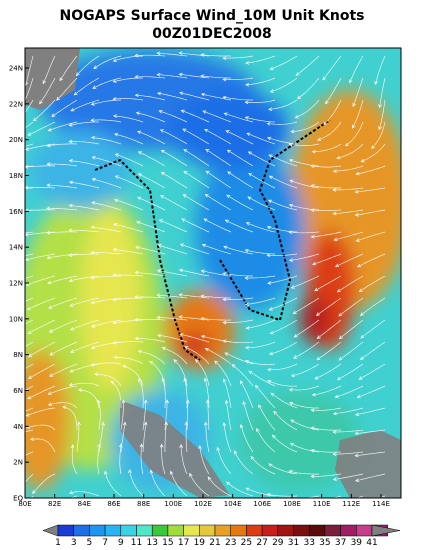 The image size is (425, 550). Describe the element at coordinates (84, 504) in the screenshot. I see `x-tick-label: 84E` at that location.